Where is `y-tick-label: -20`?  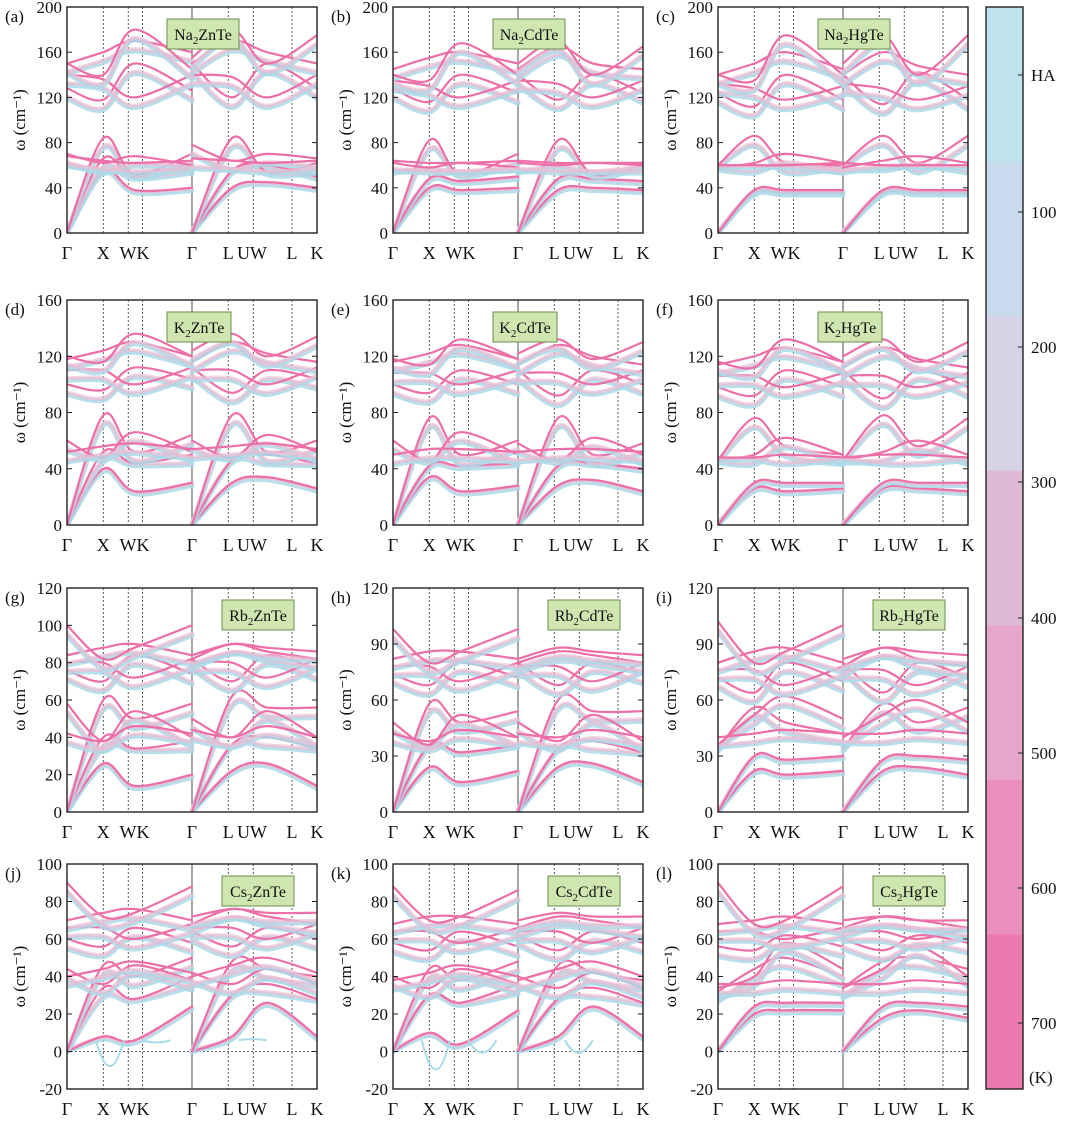
y-tick-label: -20 is located at coordinates (50, 1089).